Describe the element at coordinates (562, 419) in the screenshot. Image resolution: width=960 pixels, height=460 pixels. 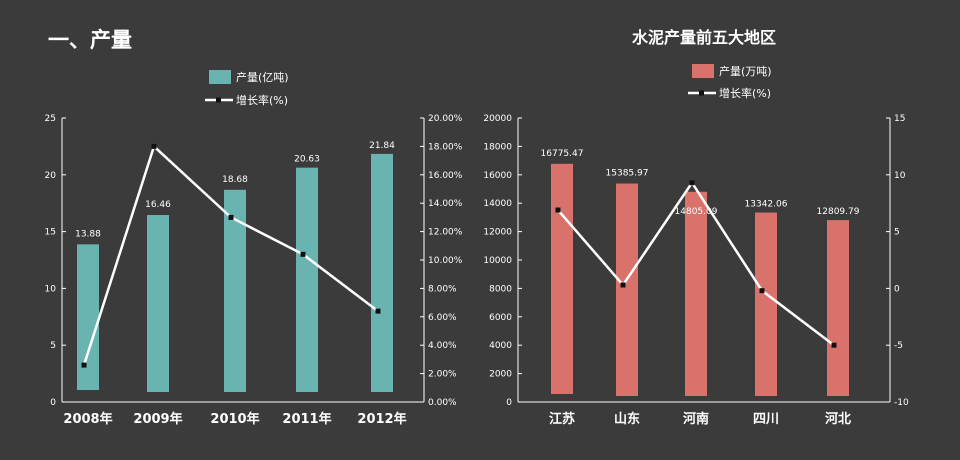
I see `right-category-label: 江苏` at that location.